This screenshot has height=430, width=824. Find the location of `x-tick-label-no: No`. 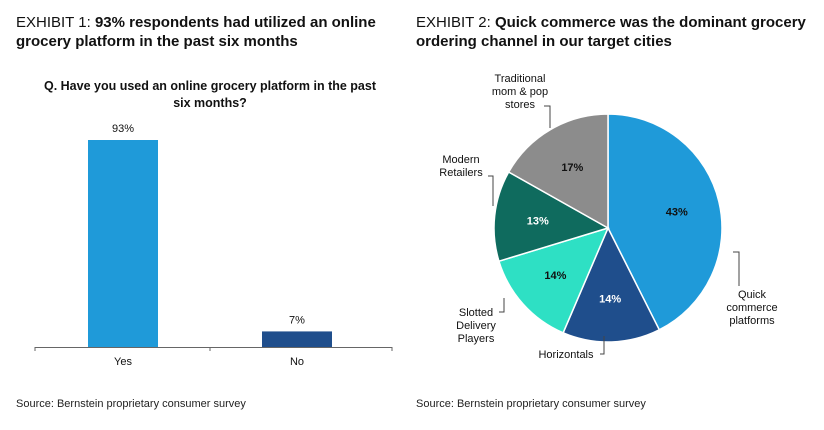

x-tick-label-no: No is located at coordinates (297, 362).